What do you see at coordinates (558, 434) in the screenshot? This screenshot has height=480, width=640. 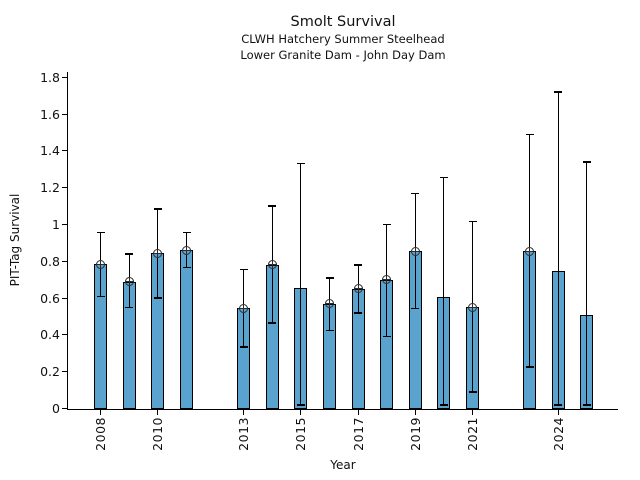 I see `x-tick-label-2024: 2024` at bounding box center [558, 434].